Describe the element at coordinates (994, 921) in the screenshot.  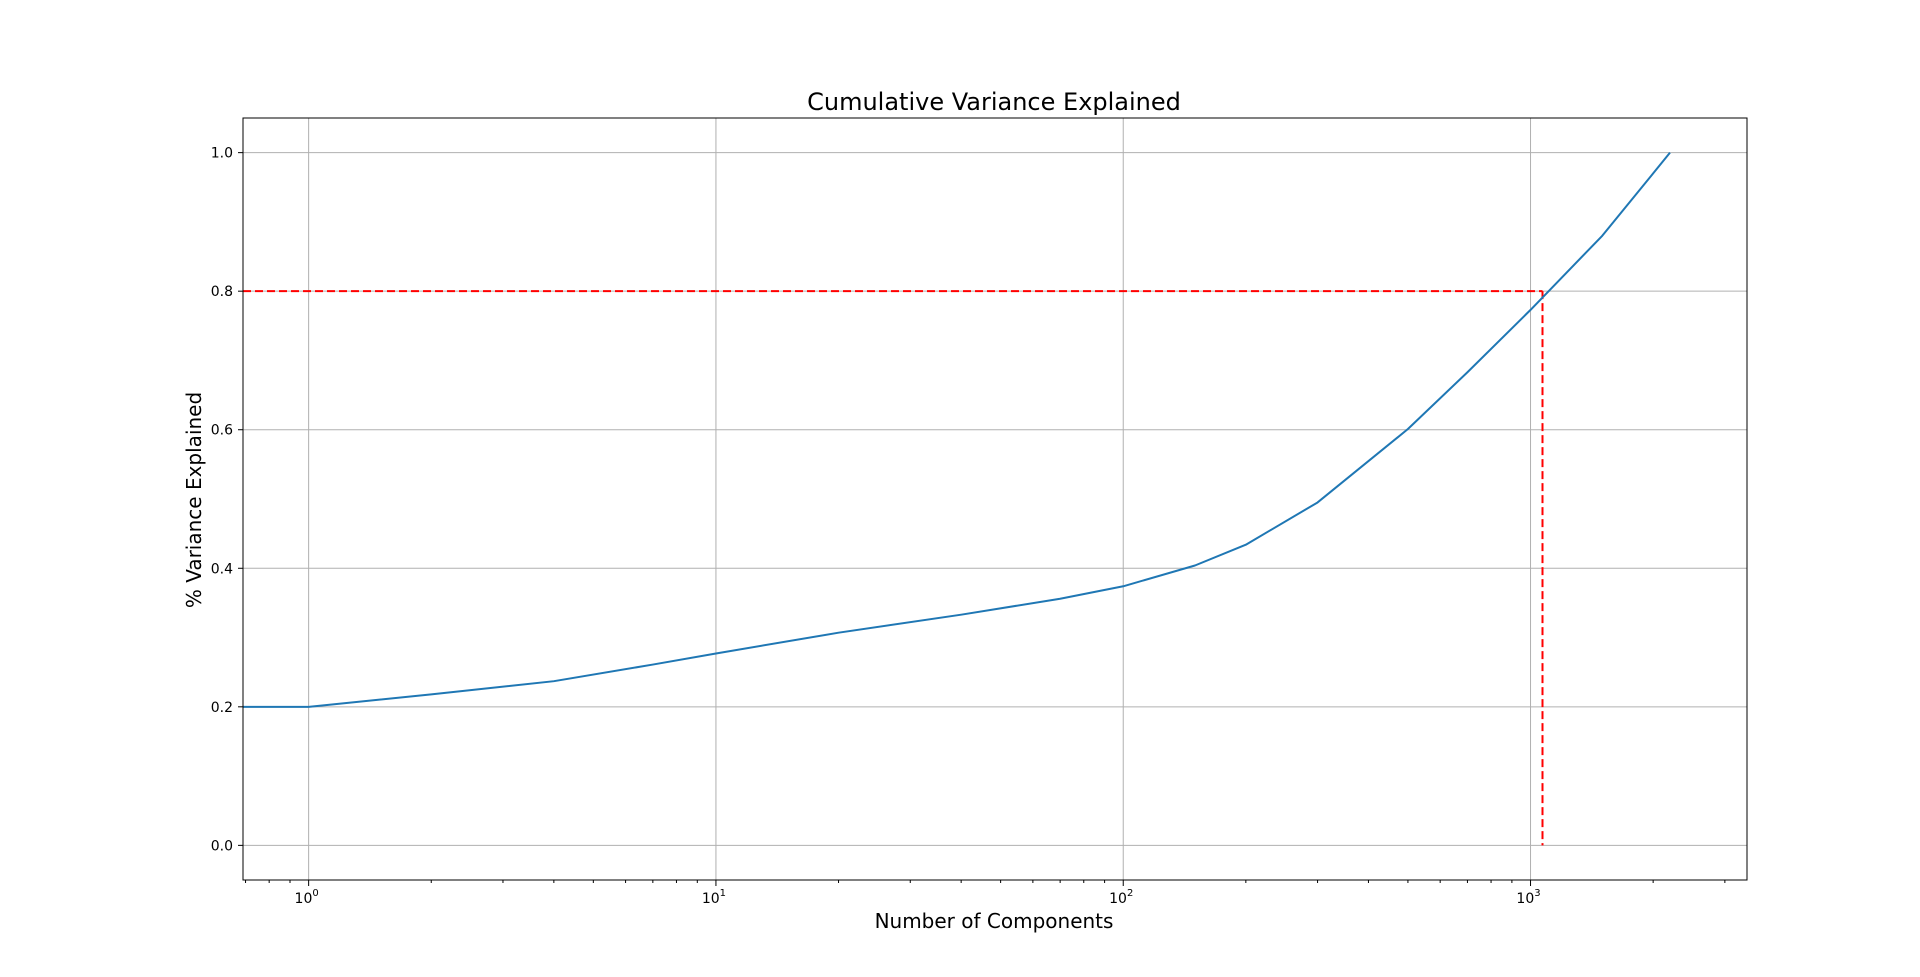
I see `x-axis-label: Number of Components` at that location.